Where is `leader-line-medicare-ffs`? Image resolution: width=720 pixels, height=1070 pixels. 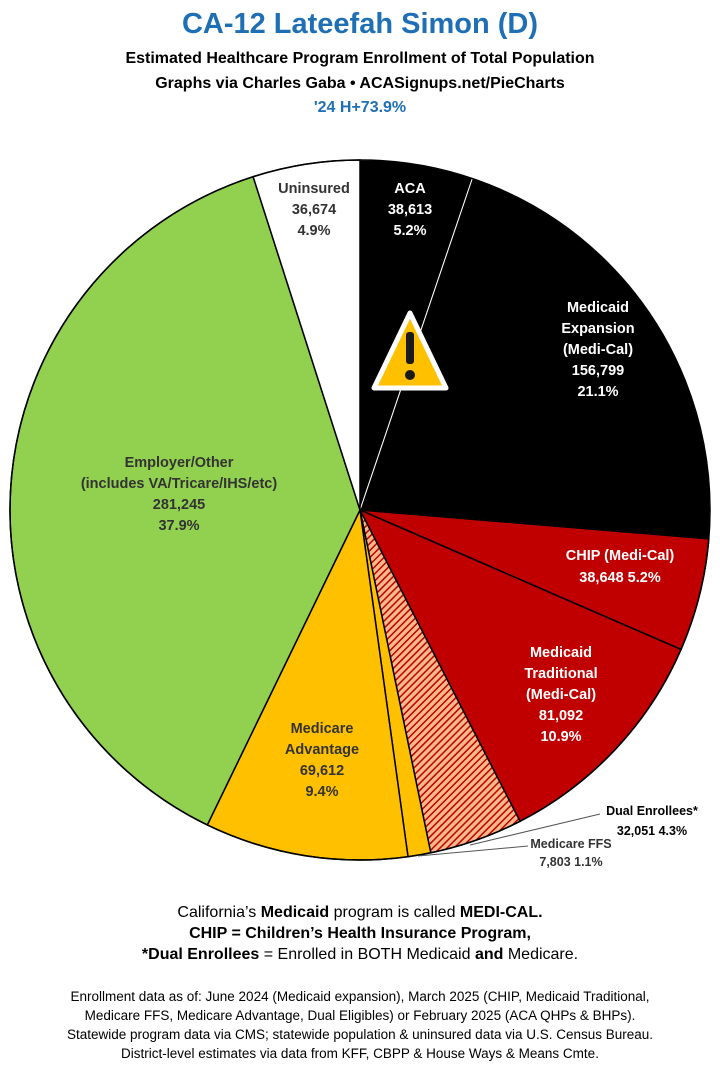 leader-line-medicare-ffs is located at coordinates (473, 851).